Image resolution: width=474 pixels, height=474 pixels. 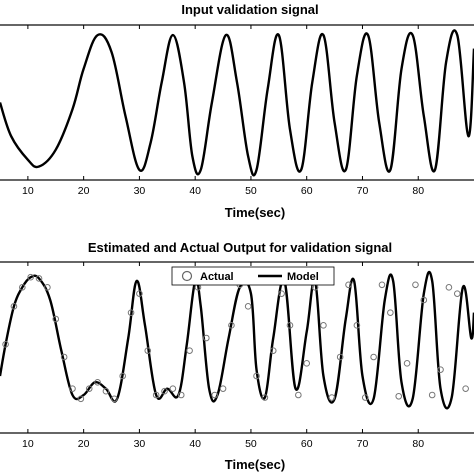 What do you see at coordinates (363, 444) in the screenshot?
I see `chart-2-xtick-label: 70` at bounding box center [363, 444].